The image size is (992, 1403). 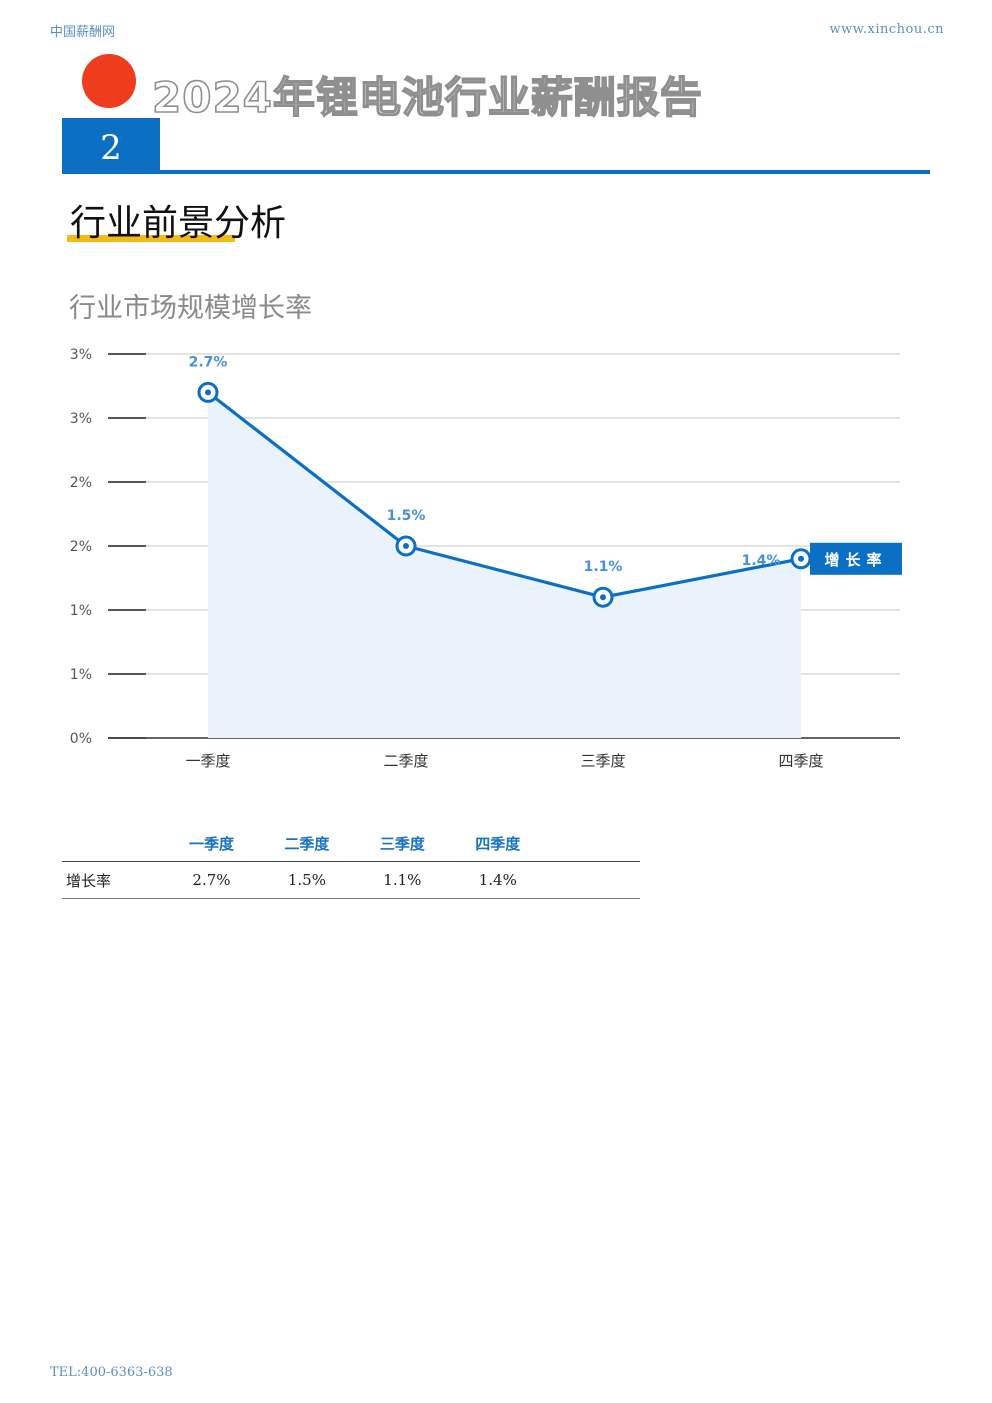 I want to click on data-label: 2.7%, so click(x=208, y=362).